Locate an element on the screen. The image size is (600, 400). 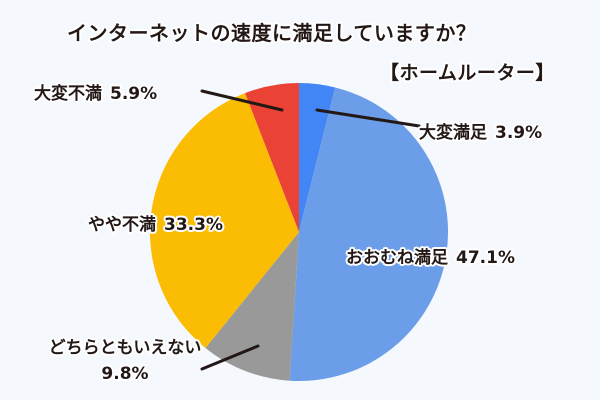
label-very-satisfied: 大変満足 3.9% is located at coordinates (480, 130).